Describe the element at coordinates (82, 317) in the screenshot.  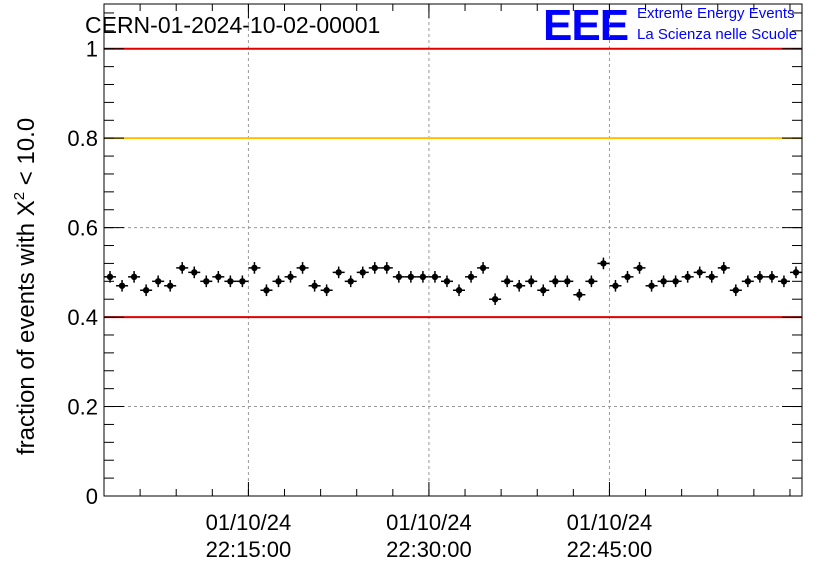
I see `y-tick-label: 0.4` at that location.